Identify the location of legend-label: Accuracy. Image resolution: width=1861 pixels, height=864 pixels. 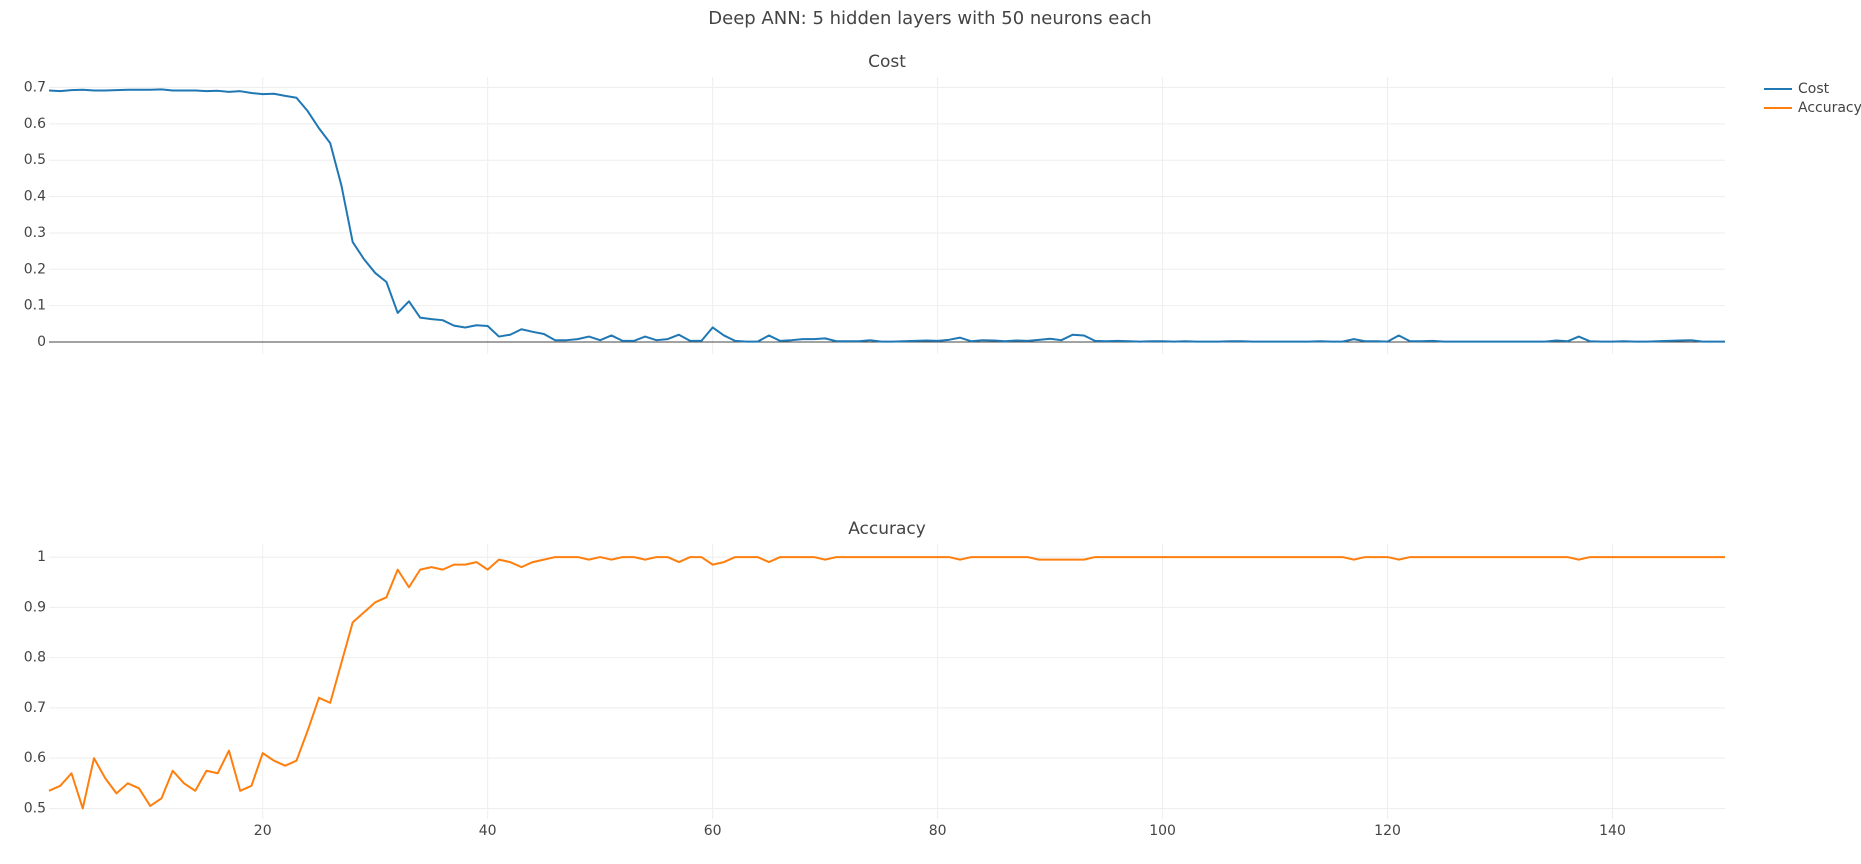
(1829, 108).